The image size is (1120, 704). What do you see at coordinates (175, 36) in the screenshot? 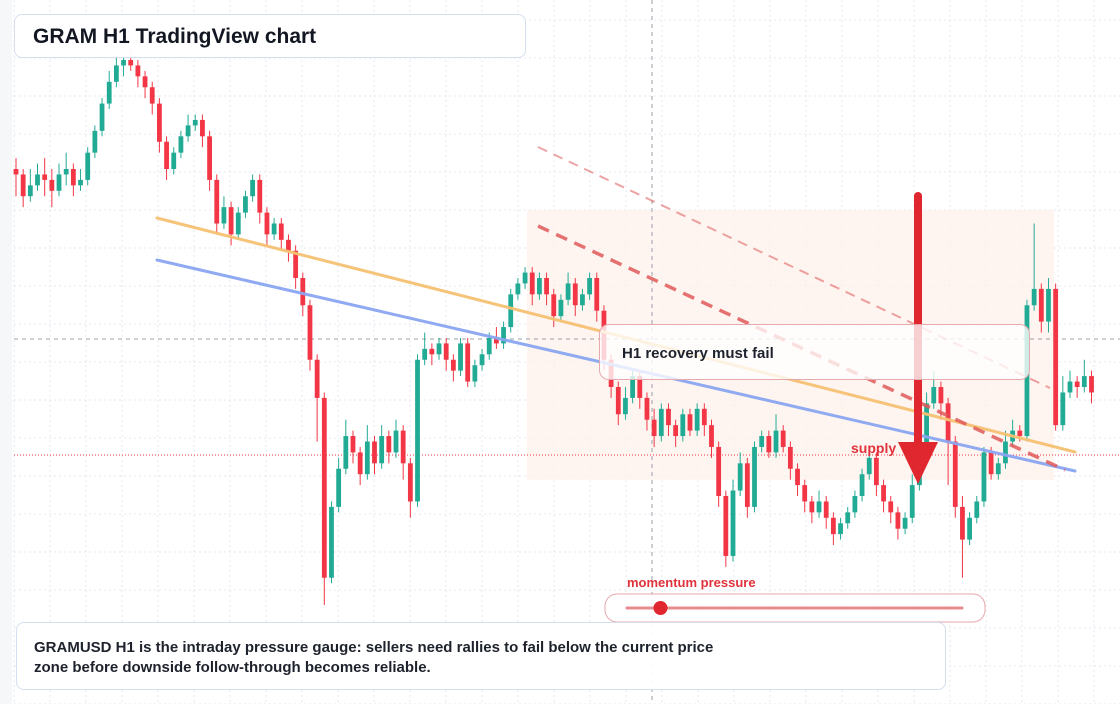
I see `chart-title: GRAM H1 TradingView chart` at bounding box center [175, 36].